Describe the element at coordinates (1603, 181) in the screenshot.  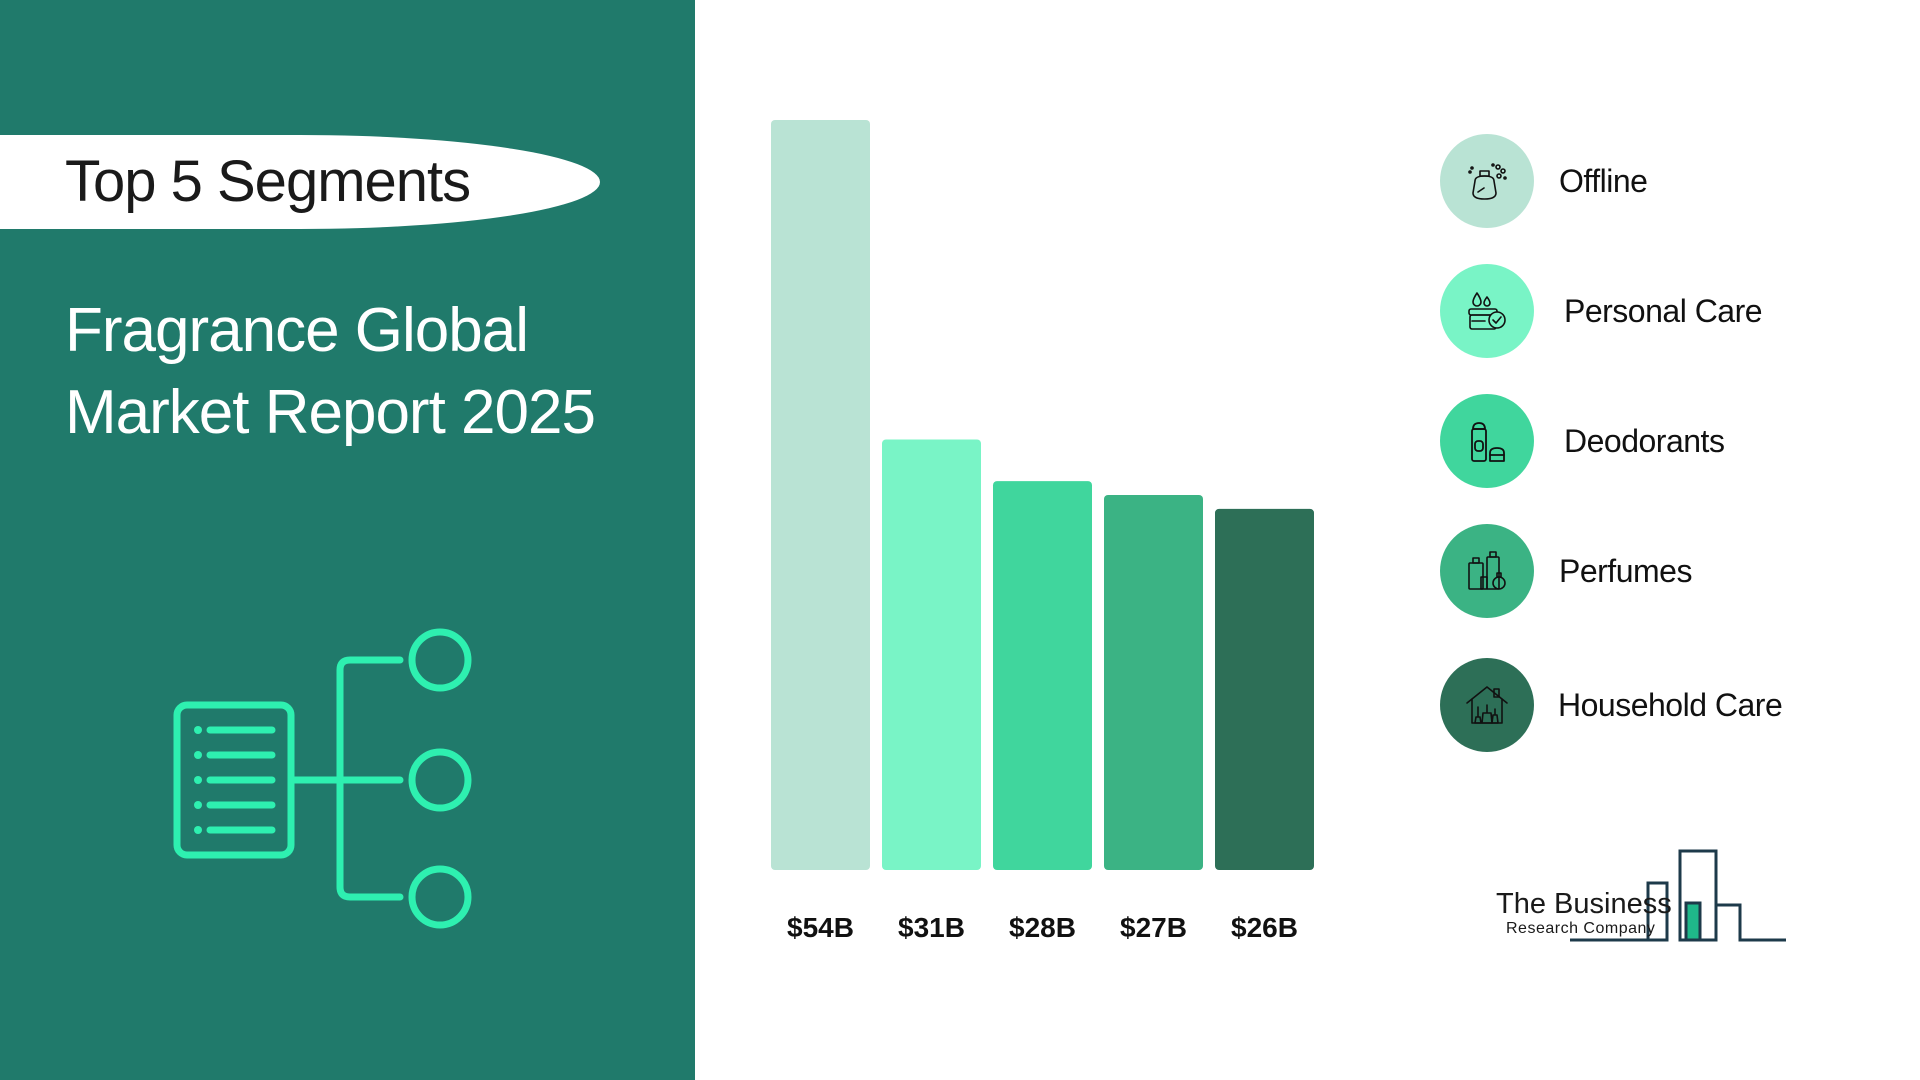
I see `legend-label-offline: Offline` at that location.